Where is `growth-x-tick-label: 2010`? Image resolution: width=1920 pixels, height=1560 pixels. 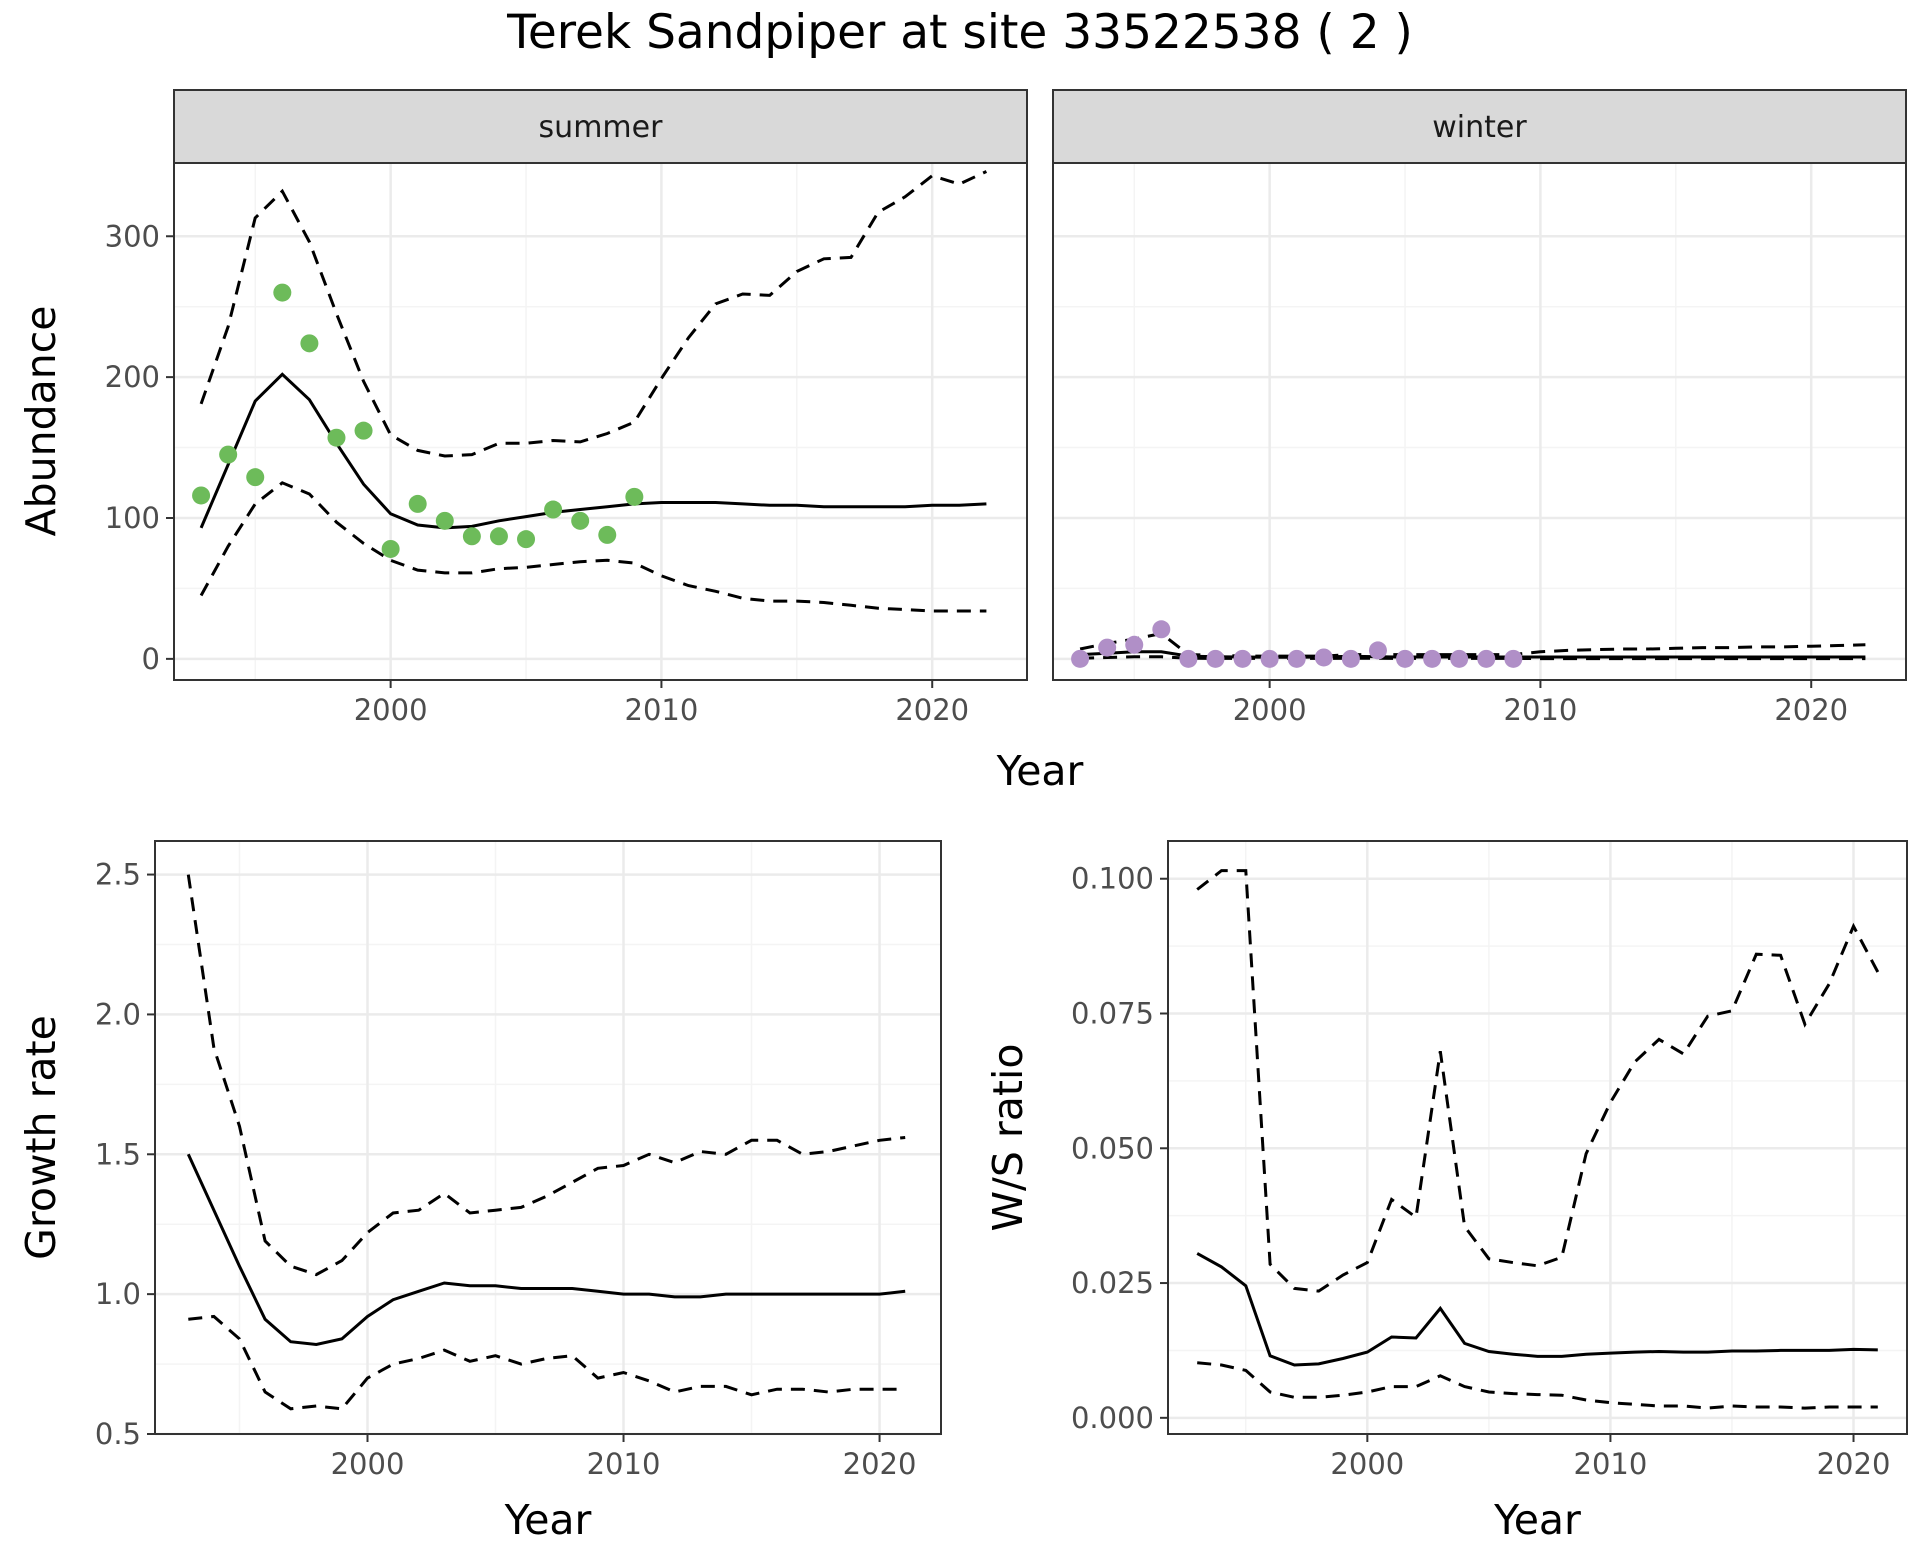 growth-x-tick-label: 2010 is located at coordinates (624, 1464).